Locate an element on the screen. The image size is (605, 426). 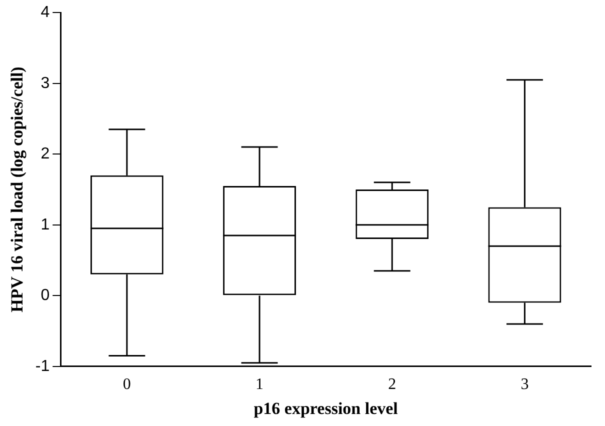
y-tick-label: 2 is located at coordinates (45, 154).